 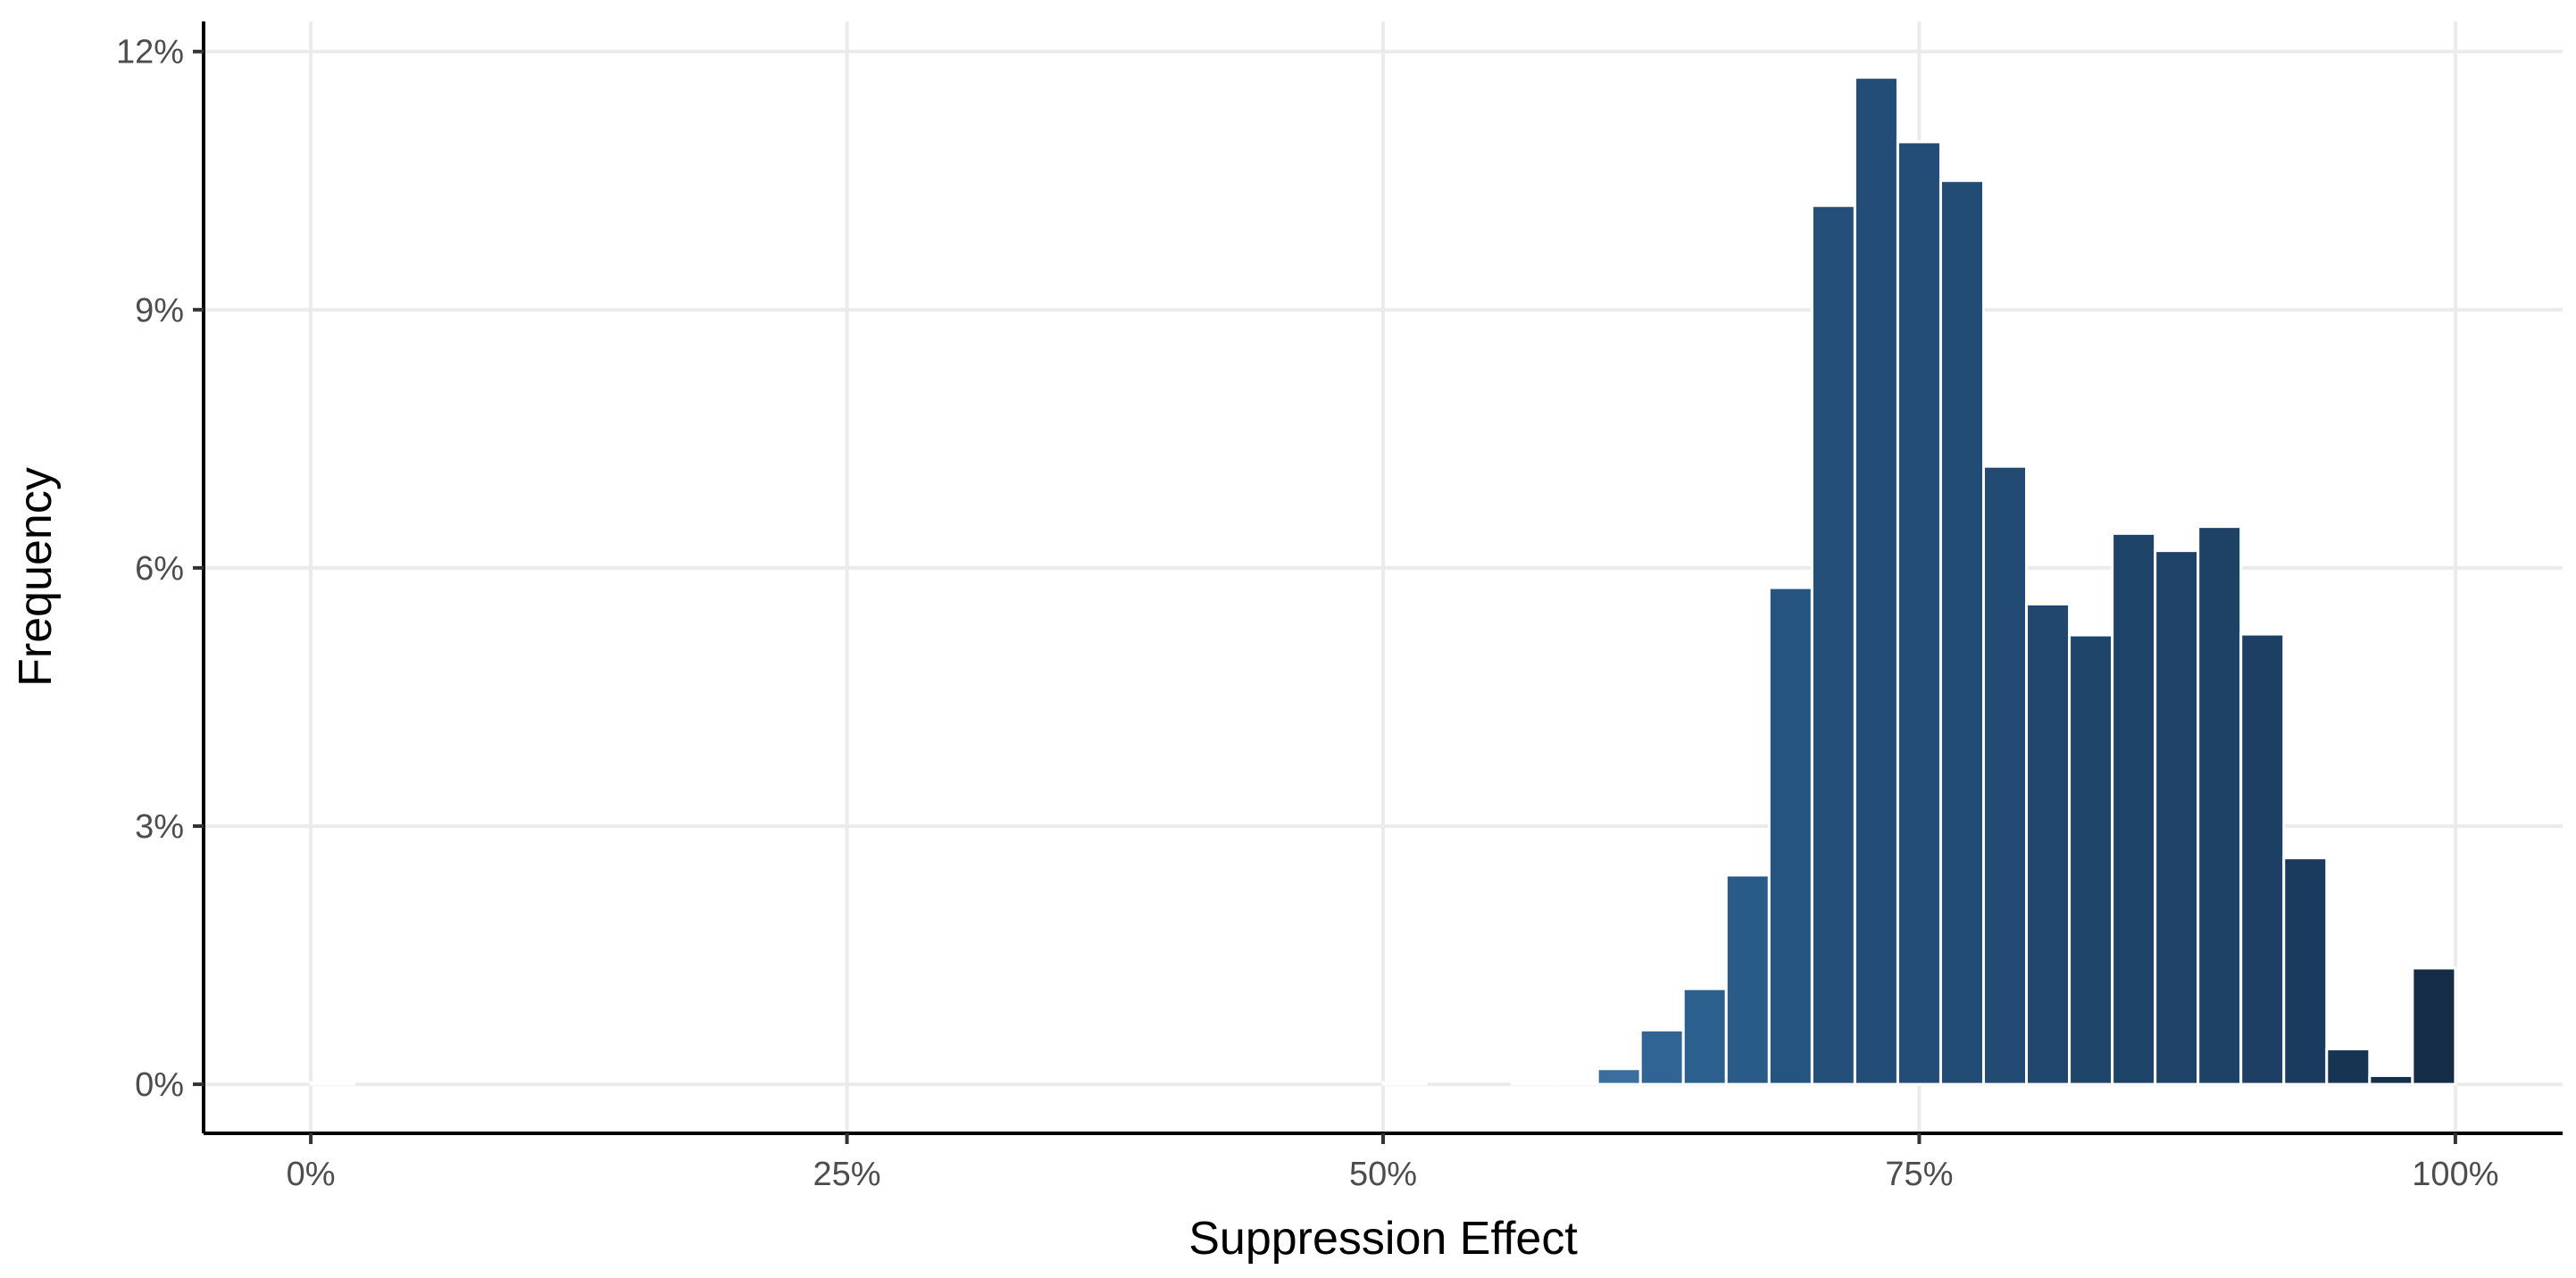 What do you see at coordinates (159, 569) in the screenshot?
I see `y-tick-label-2: 6%` at bounding box center [159, 569].